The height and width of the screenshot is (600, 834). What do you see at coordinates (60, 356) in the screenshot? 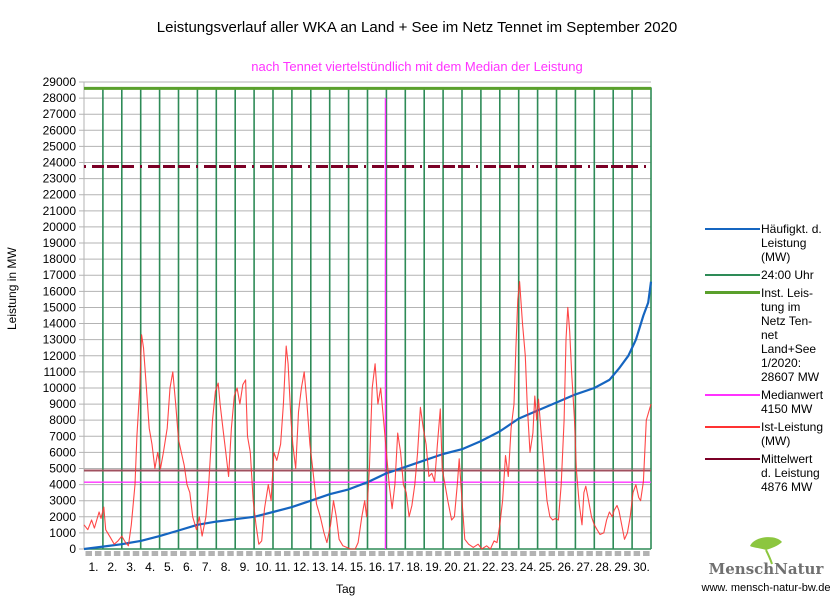
I see `y-tick-label: 12000` at bounding box center [60, 356].